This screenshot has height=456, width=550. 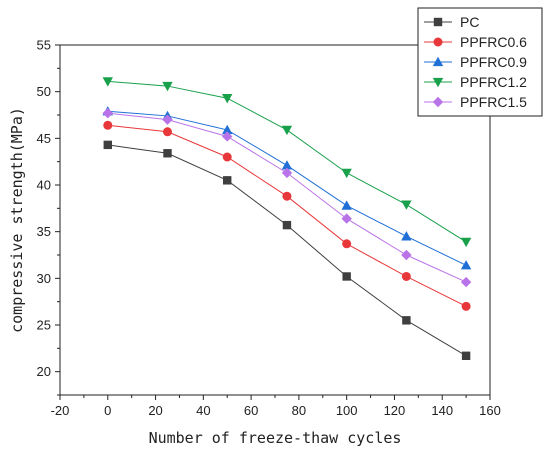 What do you see at coordinates (44, 371) in the screenshot?
I see `y-tick-label: 20` at bounding box center [44, 371].